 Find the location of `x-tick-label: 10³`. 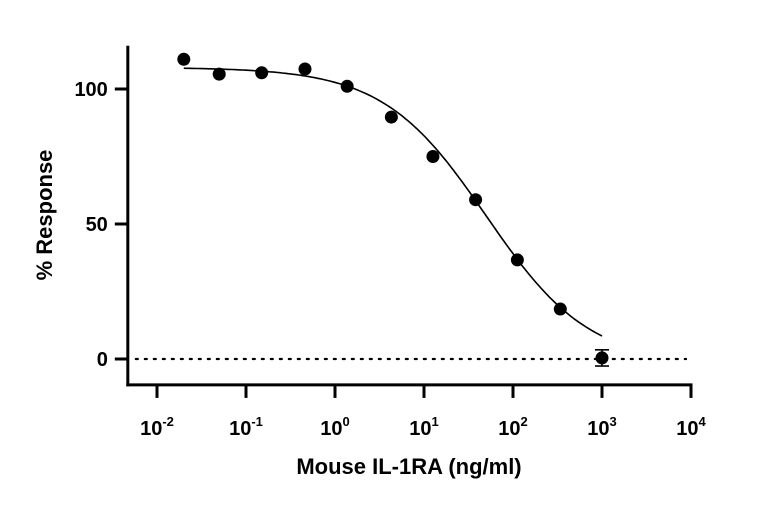

x-tick-label: 10³ is located at coordinates (601, 427).